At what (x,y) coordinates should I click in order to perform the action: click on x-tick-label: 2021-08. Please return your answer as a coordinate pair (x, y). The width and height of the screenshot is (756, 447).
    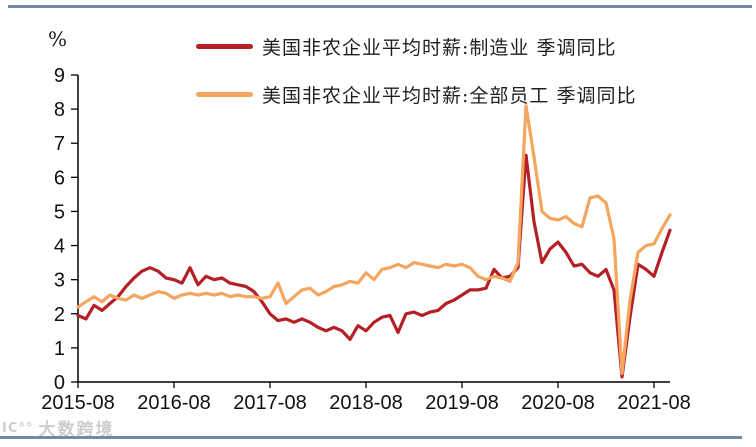
    Looking at the image, I should click on (653, 403).